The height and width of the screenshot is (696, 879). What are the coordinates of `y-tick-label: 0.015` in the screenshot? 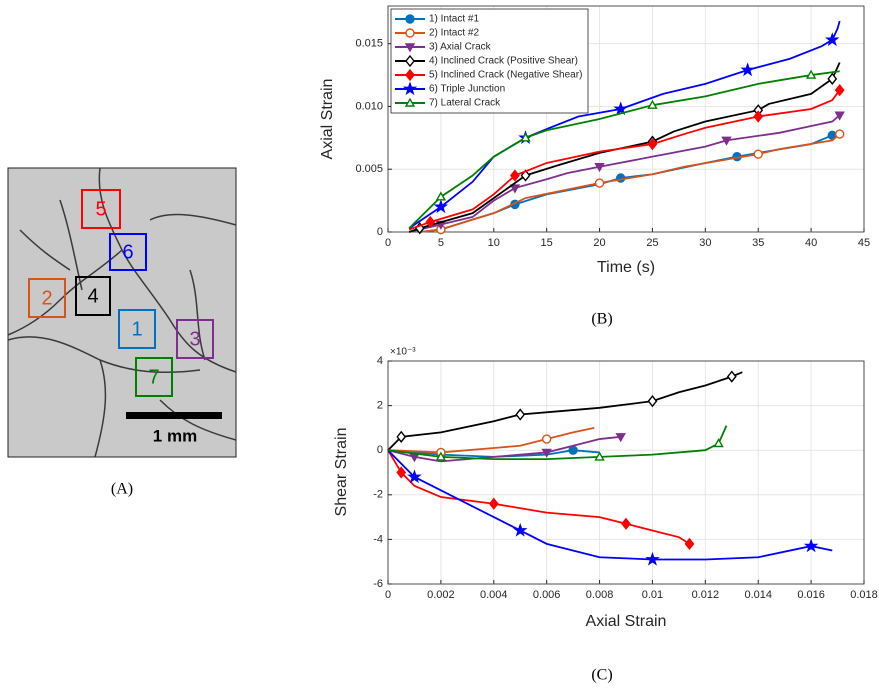 It's located at (369, 44).